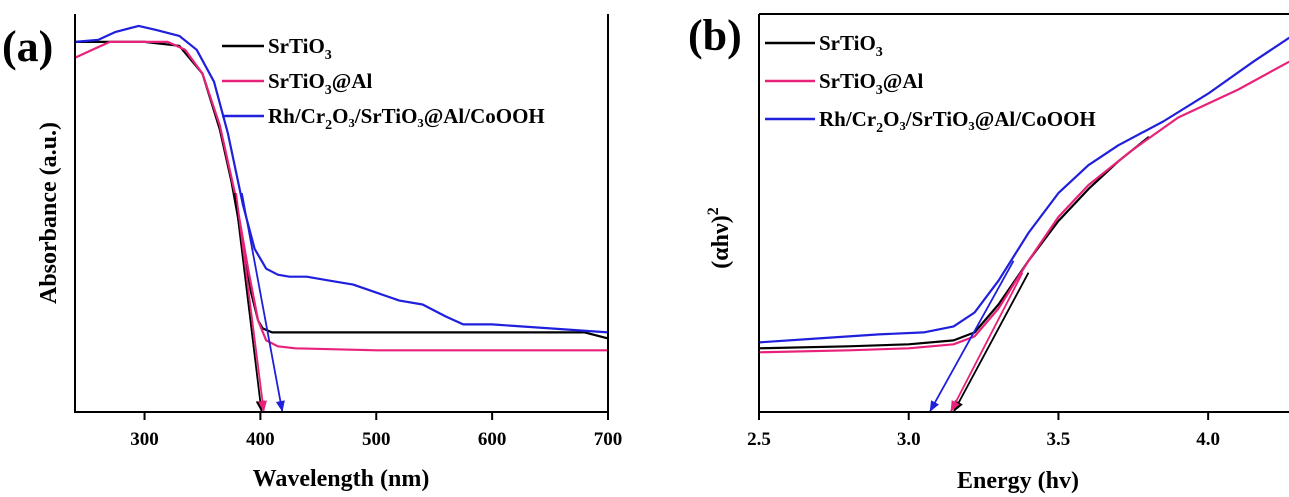  Describe the element at coordinates (492, 439) in the screenshot. I see `x-tick-label-3: 600` at that location.